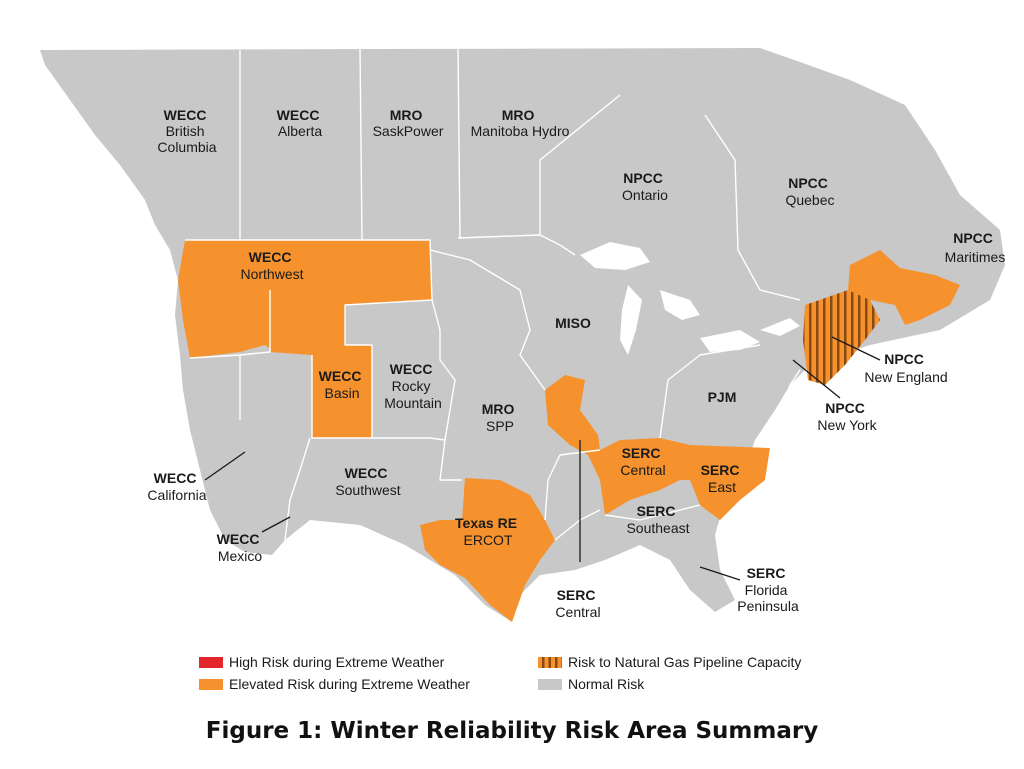 Image resolution: width=1024 pixels, height=769 pixels. What do you see at coordinates (408, 123) in the screenshot?
I see `label-mro-saskpower: MRO SaskPower` at bounding box center [408, 123].